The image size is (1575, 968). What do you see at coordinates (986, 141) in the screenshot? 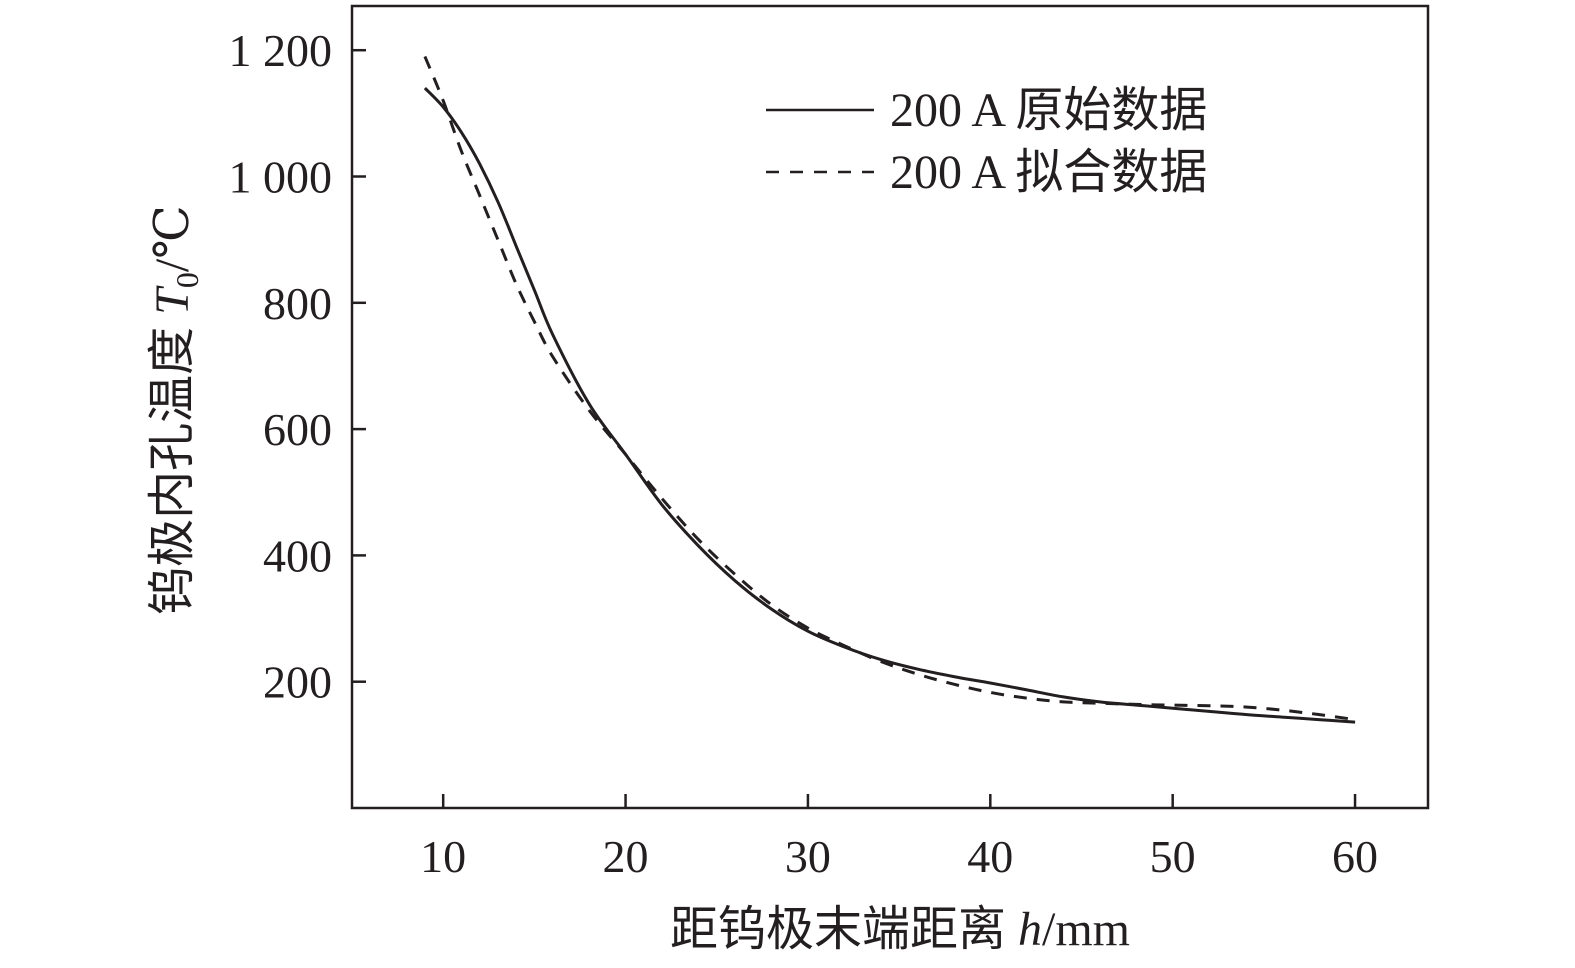
I see `legend: 200 A 原始数据 200 A 拟合数据` at bounding box center [986, 141].